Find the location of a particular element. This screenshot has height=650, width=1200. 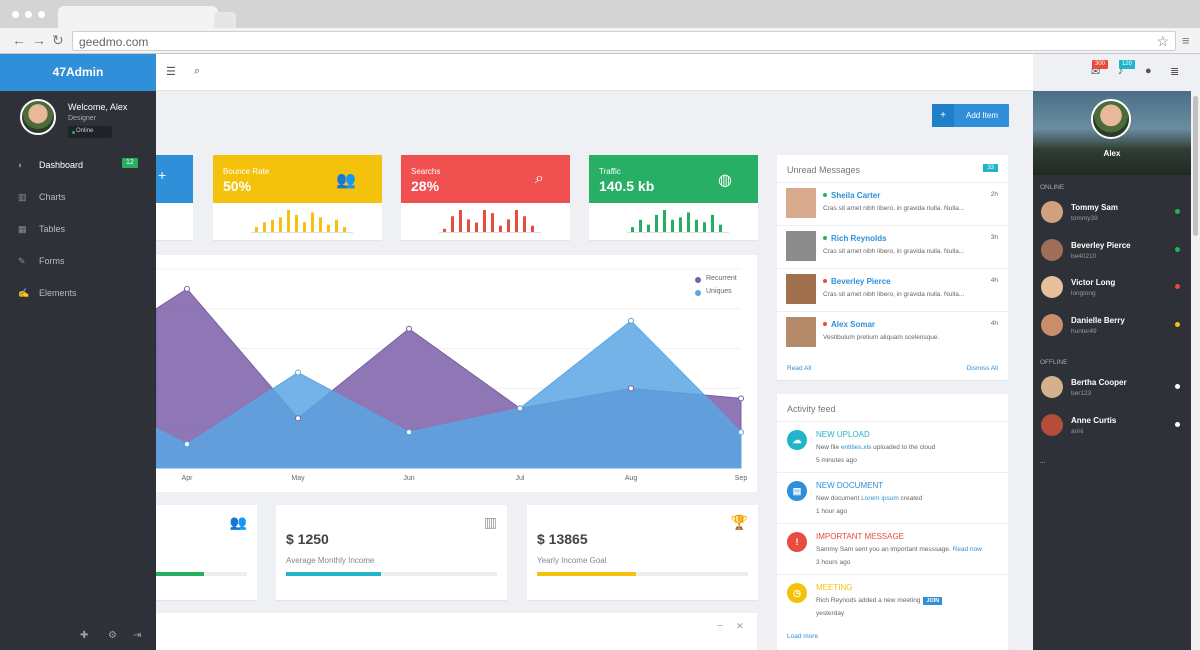

forward-icon: → is located at coordinates (39, 40).